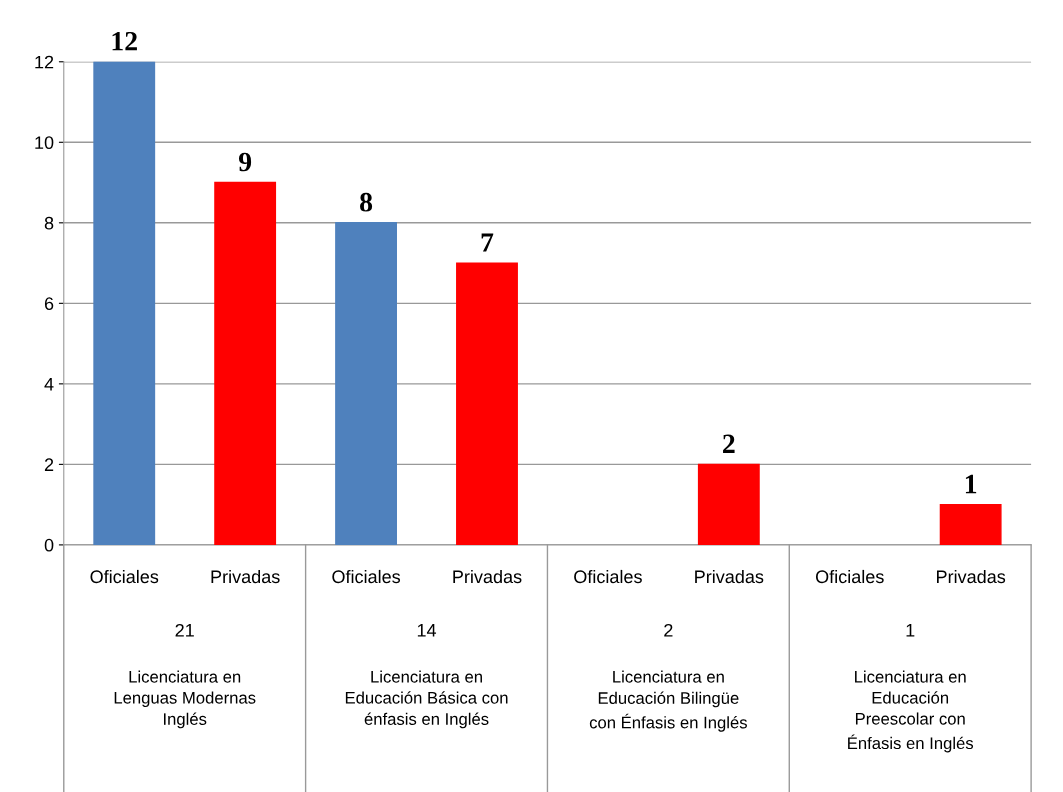 The width and height of the screenshot is (1063, 792). What do you see at coordinates (124, 41) in the screenshot?
I see `data-label: 12` at bounding box center [124, 41].